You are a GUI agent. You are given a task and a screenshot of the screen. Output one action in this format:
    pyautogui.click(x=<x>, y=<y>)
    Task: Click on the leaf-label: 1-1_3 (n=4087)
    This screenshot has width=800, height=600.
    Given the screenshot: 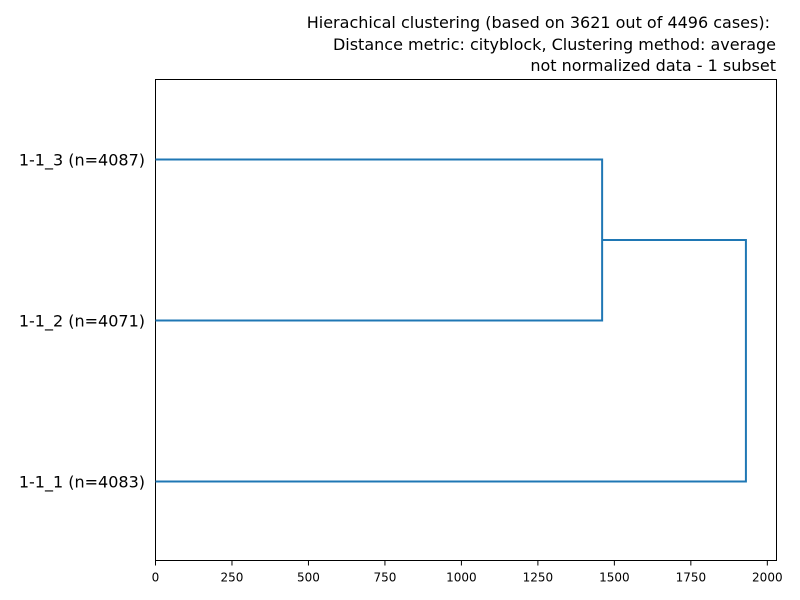 What is the action you would take?
    pyautogui.click(x=82, y=161)
    